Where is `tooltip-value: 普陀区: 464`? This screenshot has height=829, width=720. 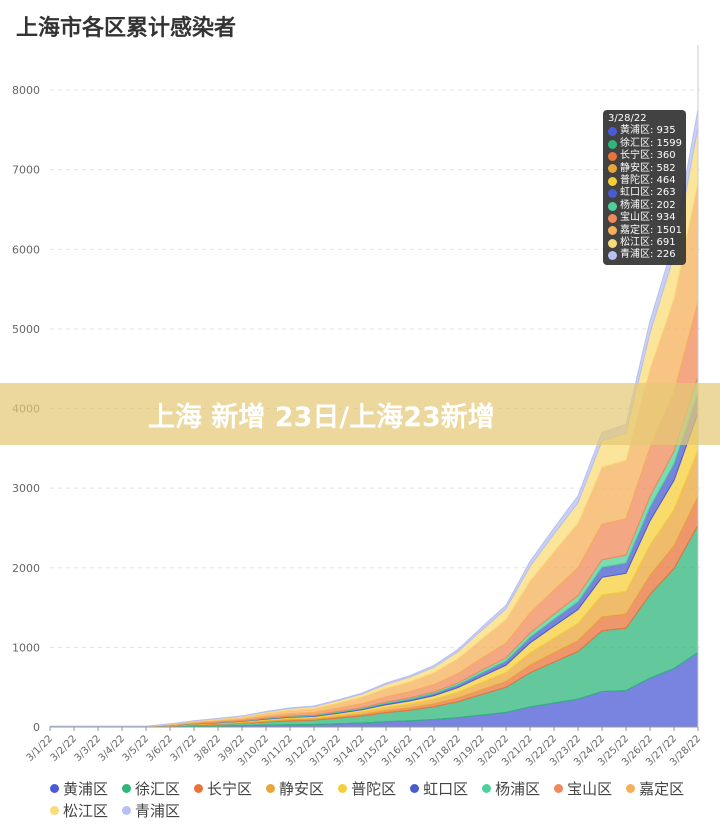 tooltip-value: 普陀区: 464 is located at coordinates (648, 181).